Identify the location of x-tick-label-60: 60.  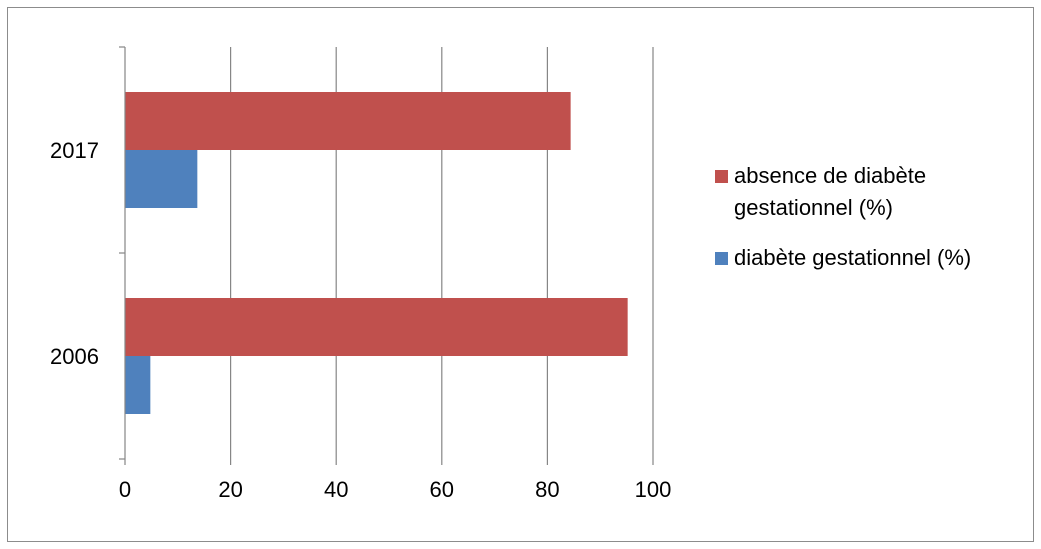
(442, 489).